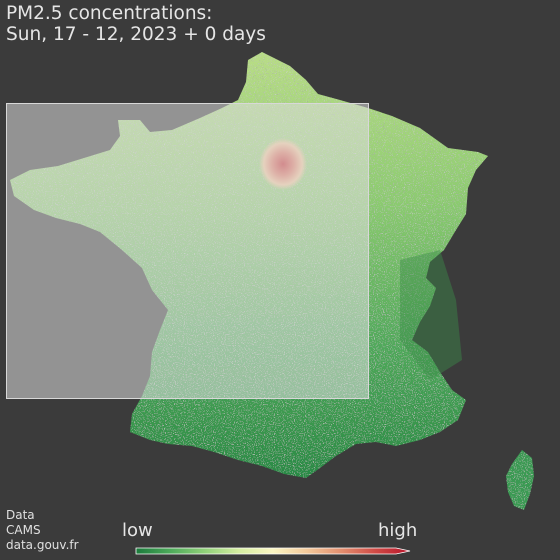 This screenshot has width=560, height=560. I want to click on corsica, so click(520, 480).